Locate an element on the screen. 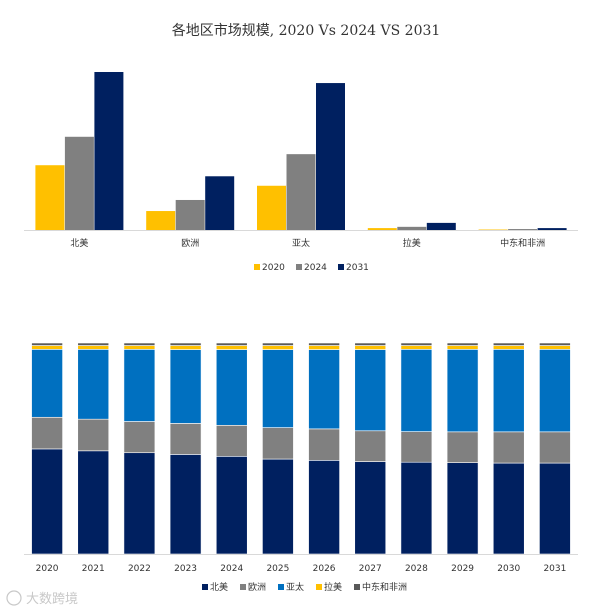 The image size is (612, 611). bar-北美-2024 is located at coordinates (79, 183).